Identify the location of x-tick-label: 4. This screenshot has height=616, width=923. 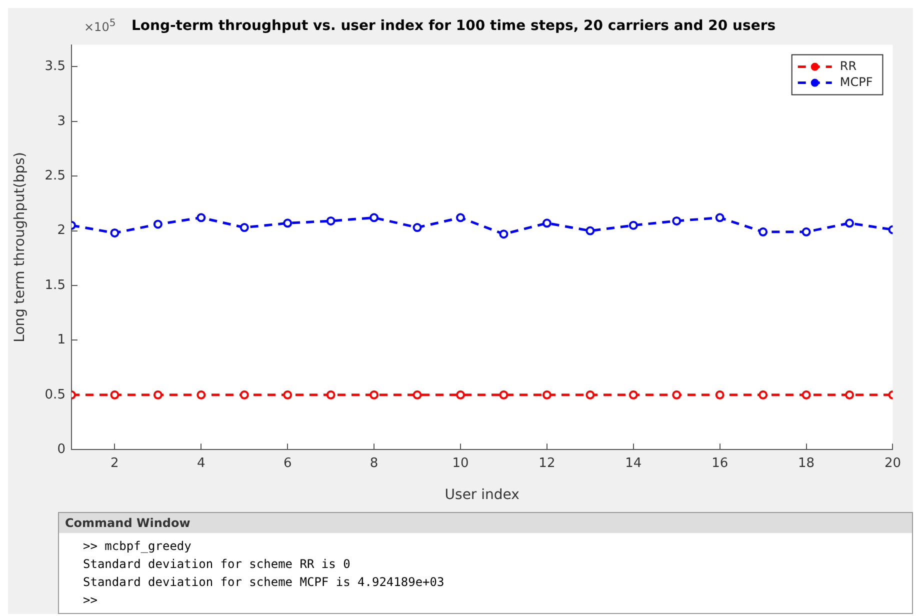
(201, 463).